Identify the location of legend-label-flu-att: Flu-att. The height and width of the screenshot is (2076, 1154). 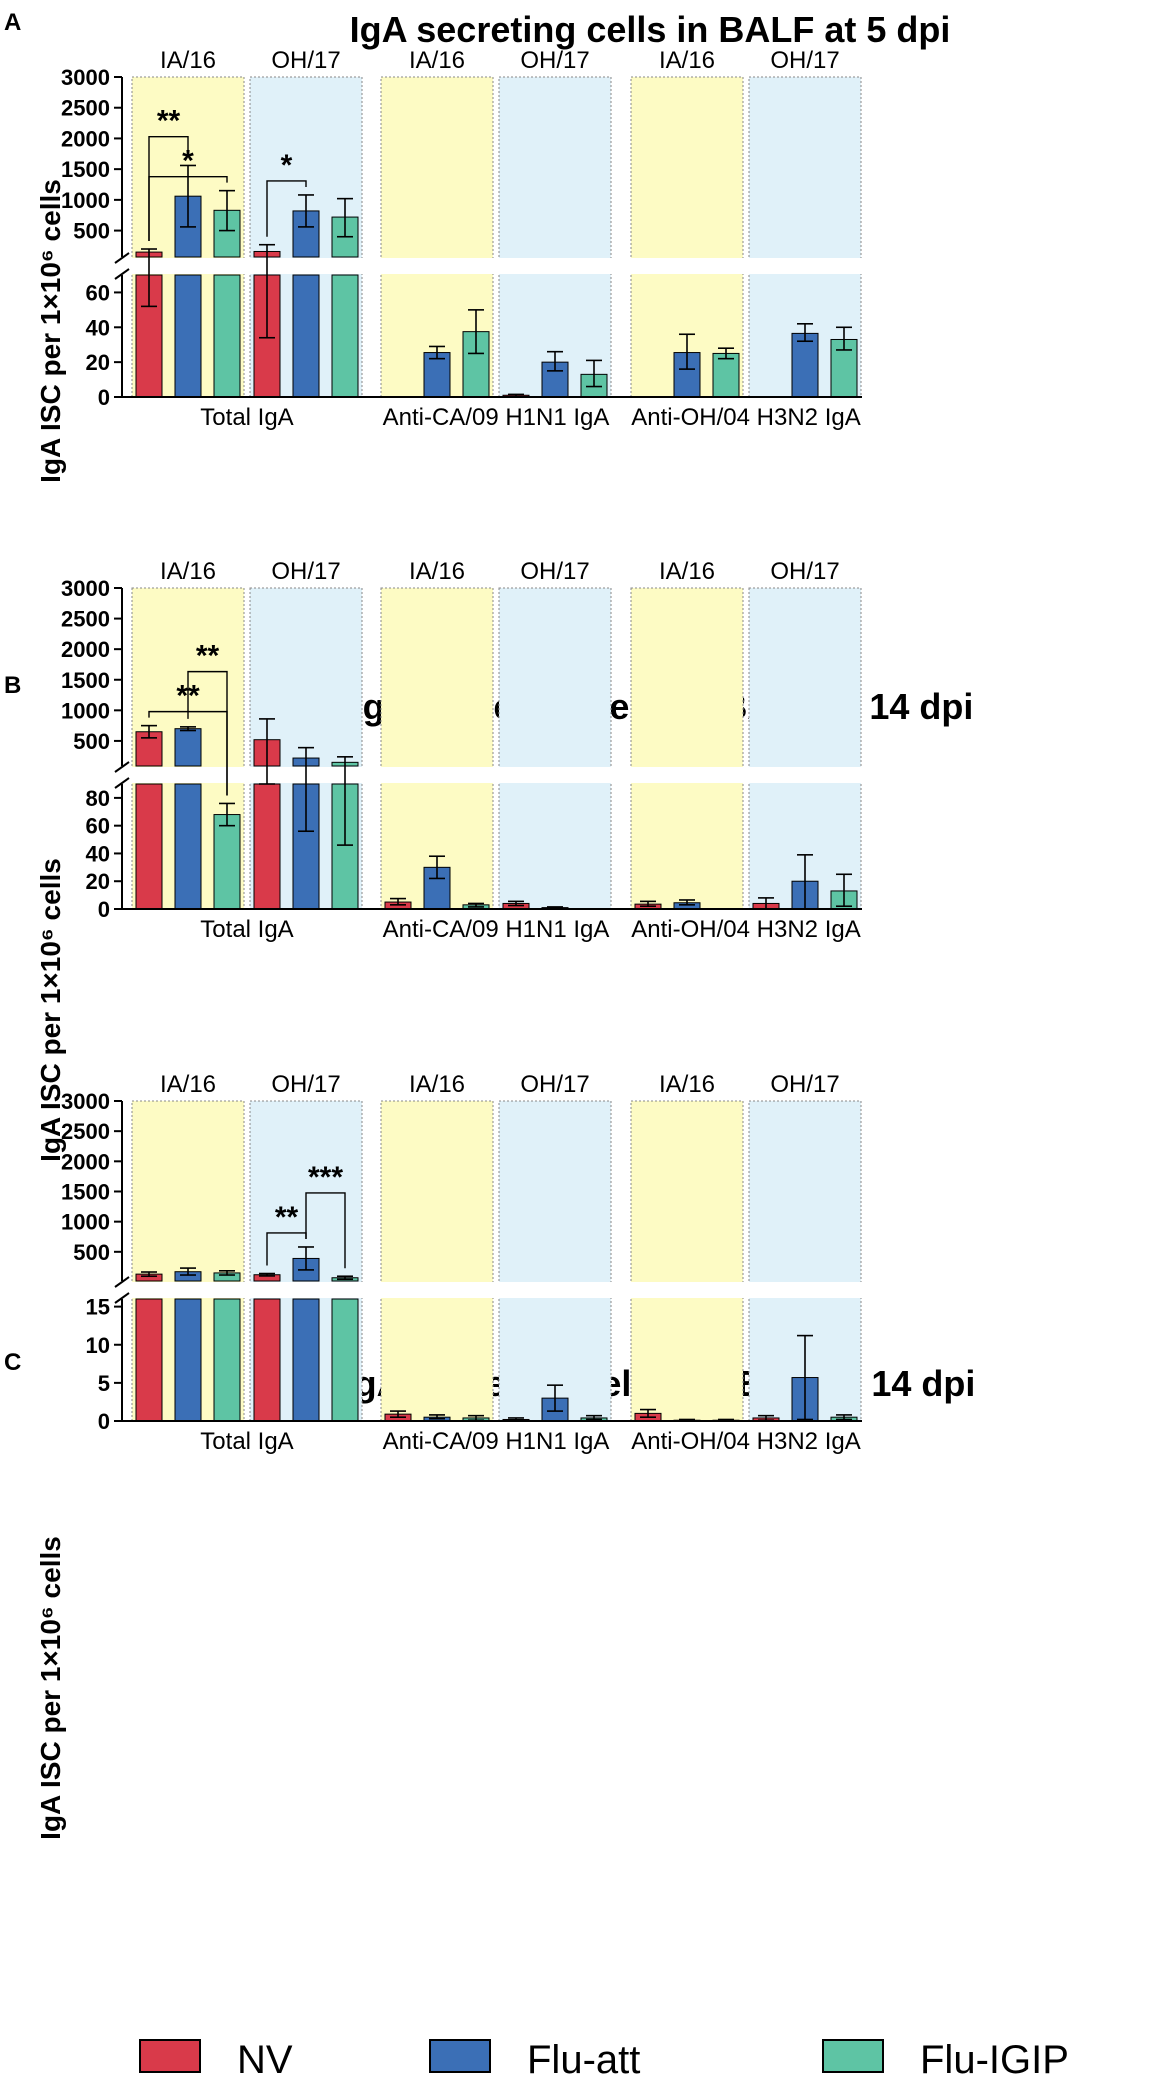
(583, 2057).